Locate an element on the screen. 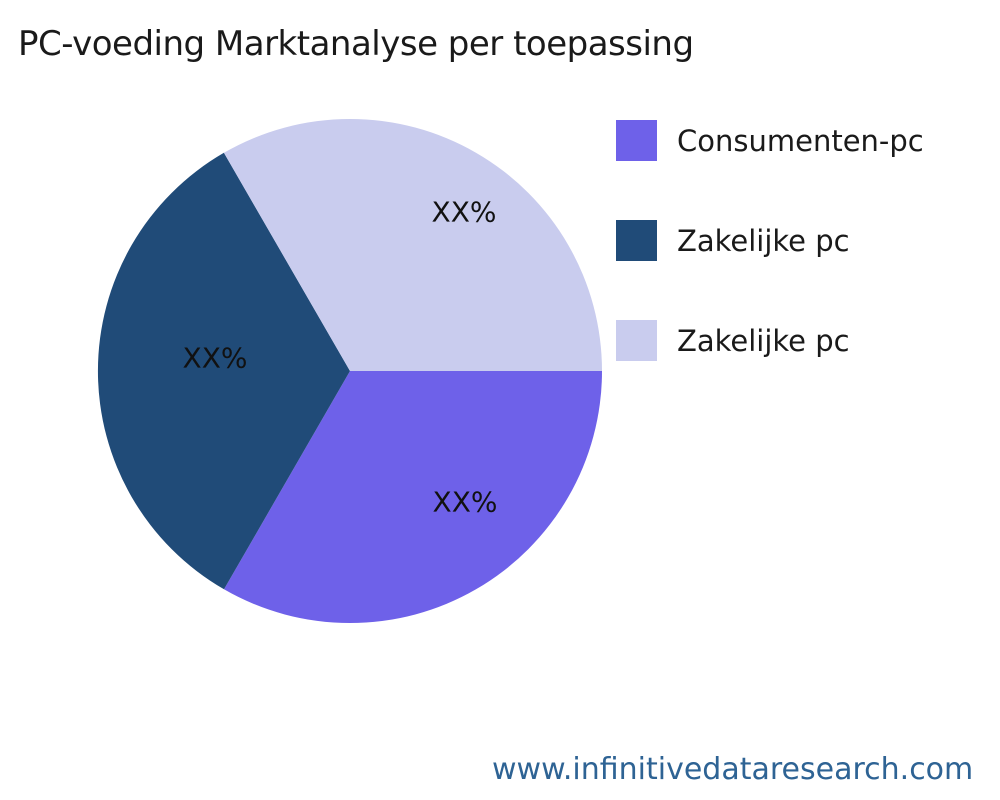  legend-item-zakelijke-pc-1: Zakelijke pc is located at coordinates (770, 240).